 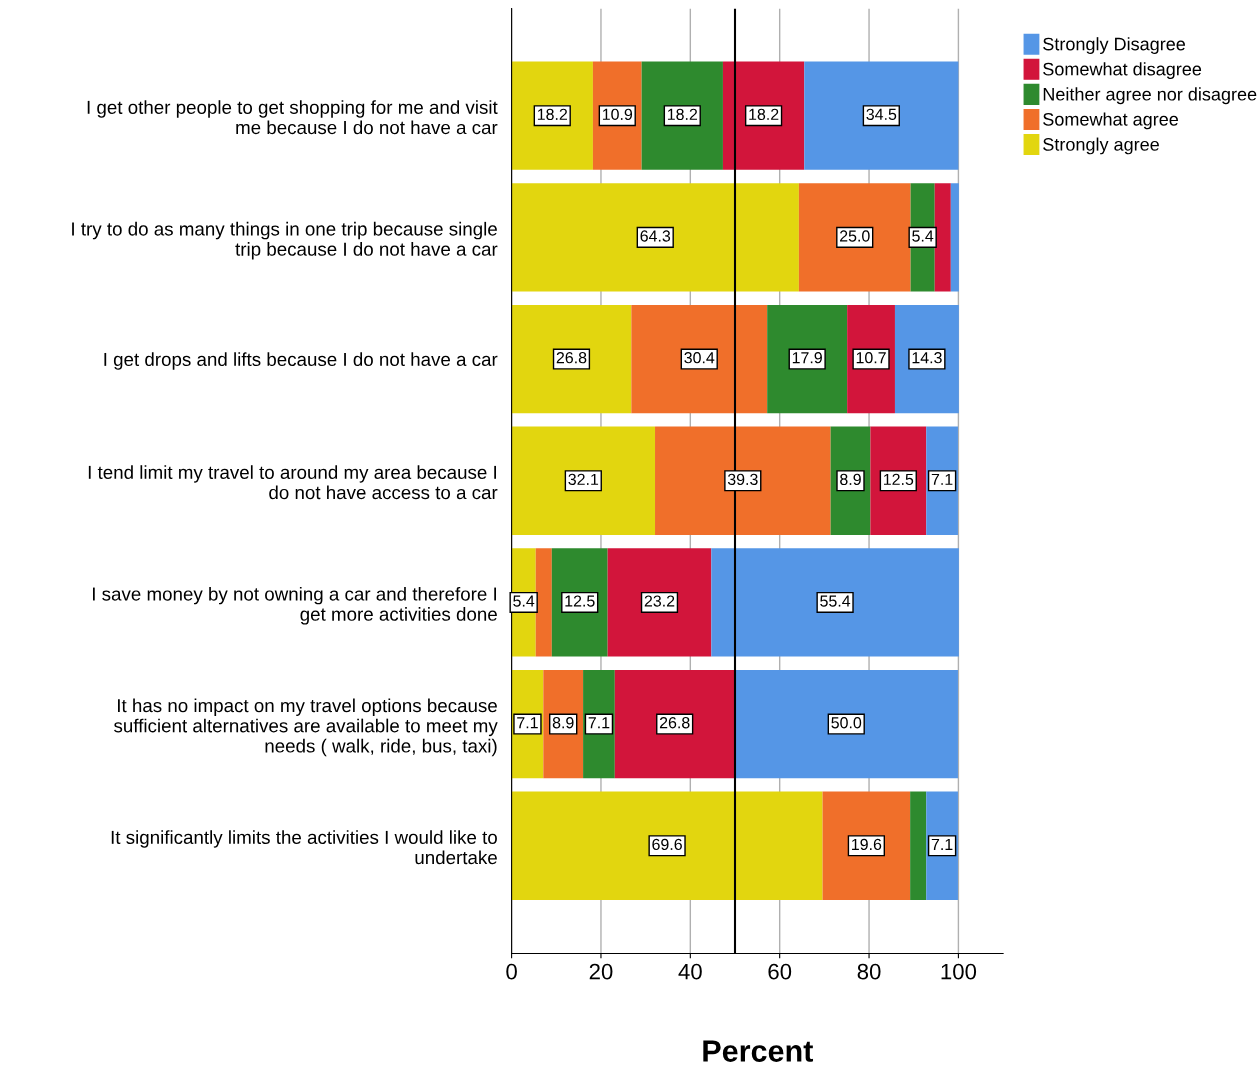 I want to click on data-label: 64.3, so click(x=655, y=236).